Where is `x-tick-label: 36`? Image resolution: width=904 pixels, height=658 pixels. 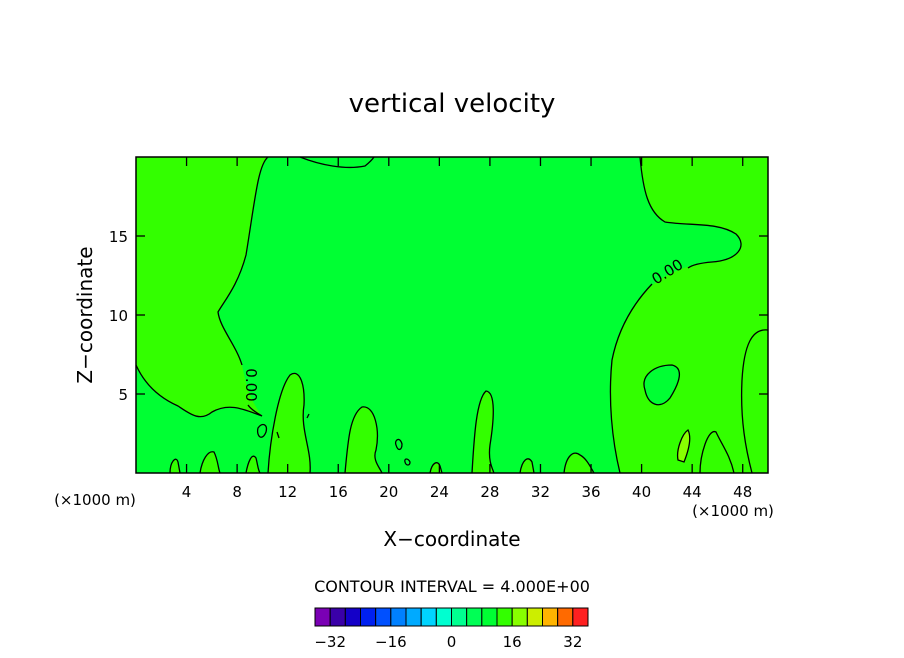
x-tick-label: 36 is located at coordinates (590, 492).